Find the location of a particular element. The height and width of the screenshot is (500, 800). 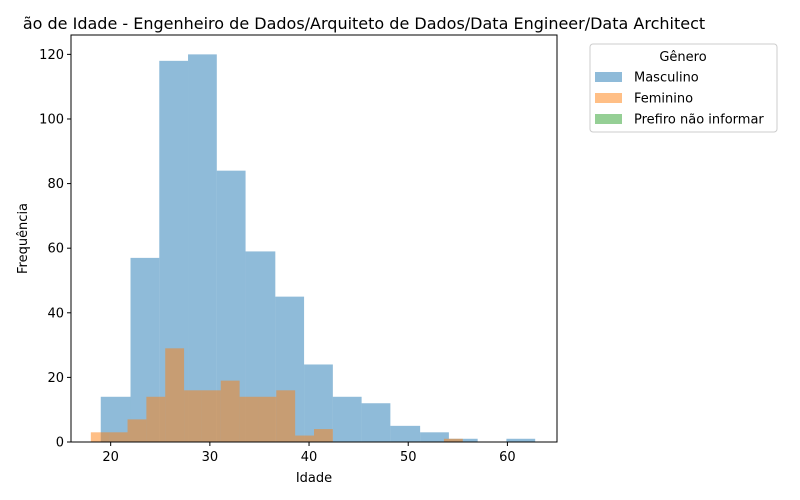

y-axis: 0 20 40 60 80 100 120 is located at coordinates (55, 249).